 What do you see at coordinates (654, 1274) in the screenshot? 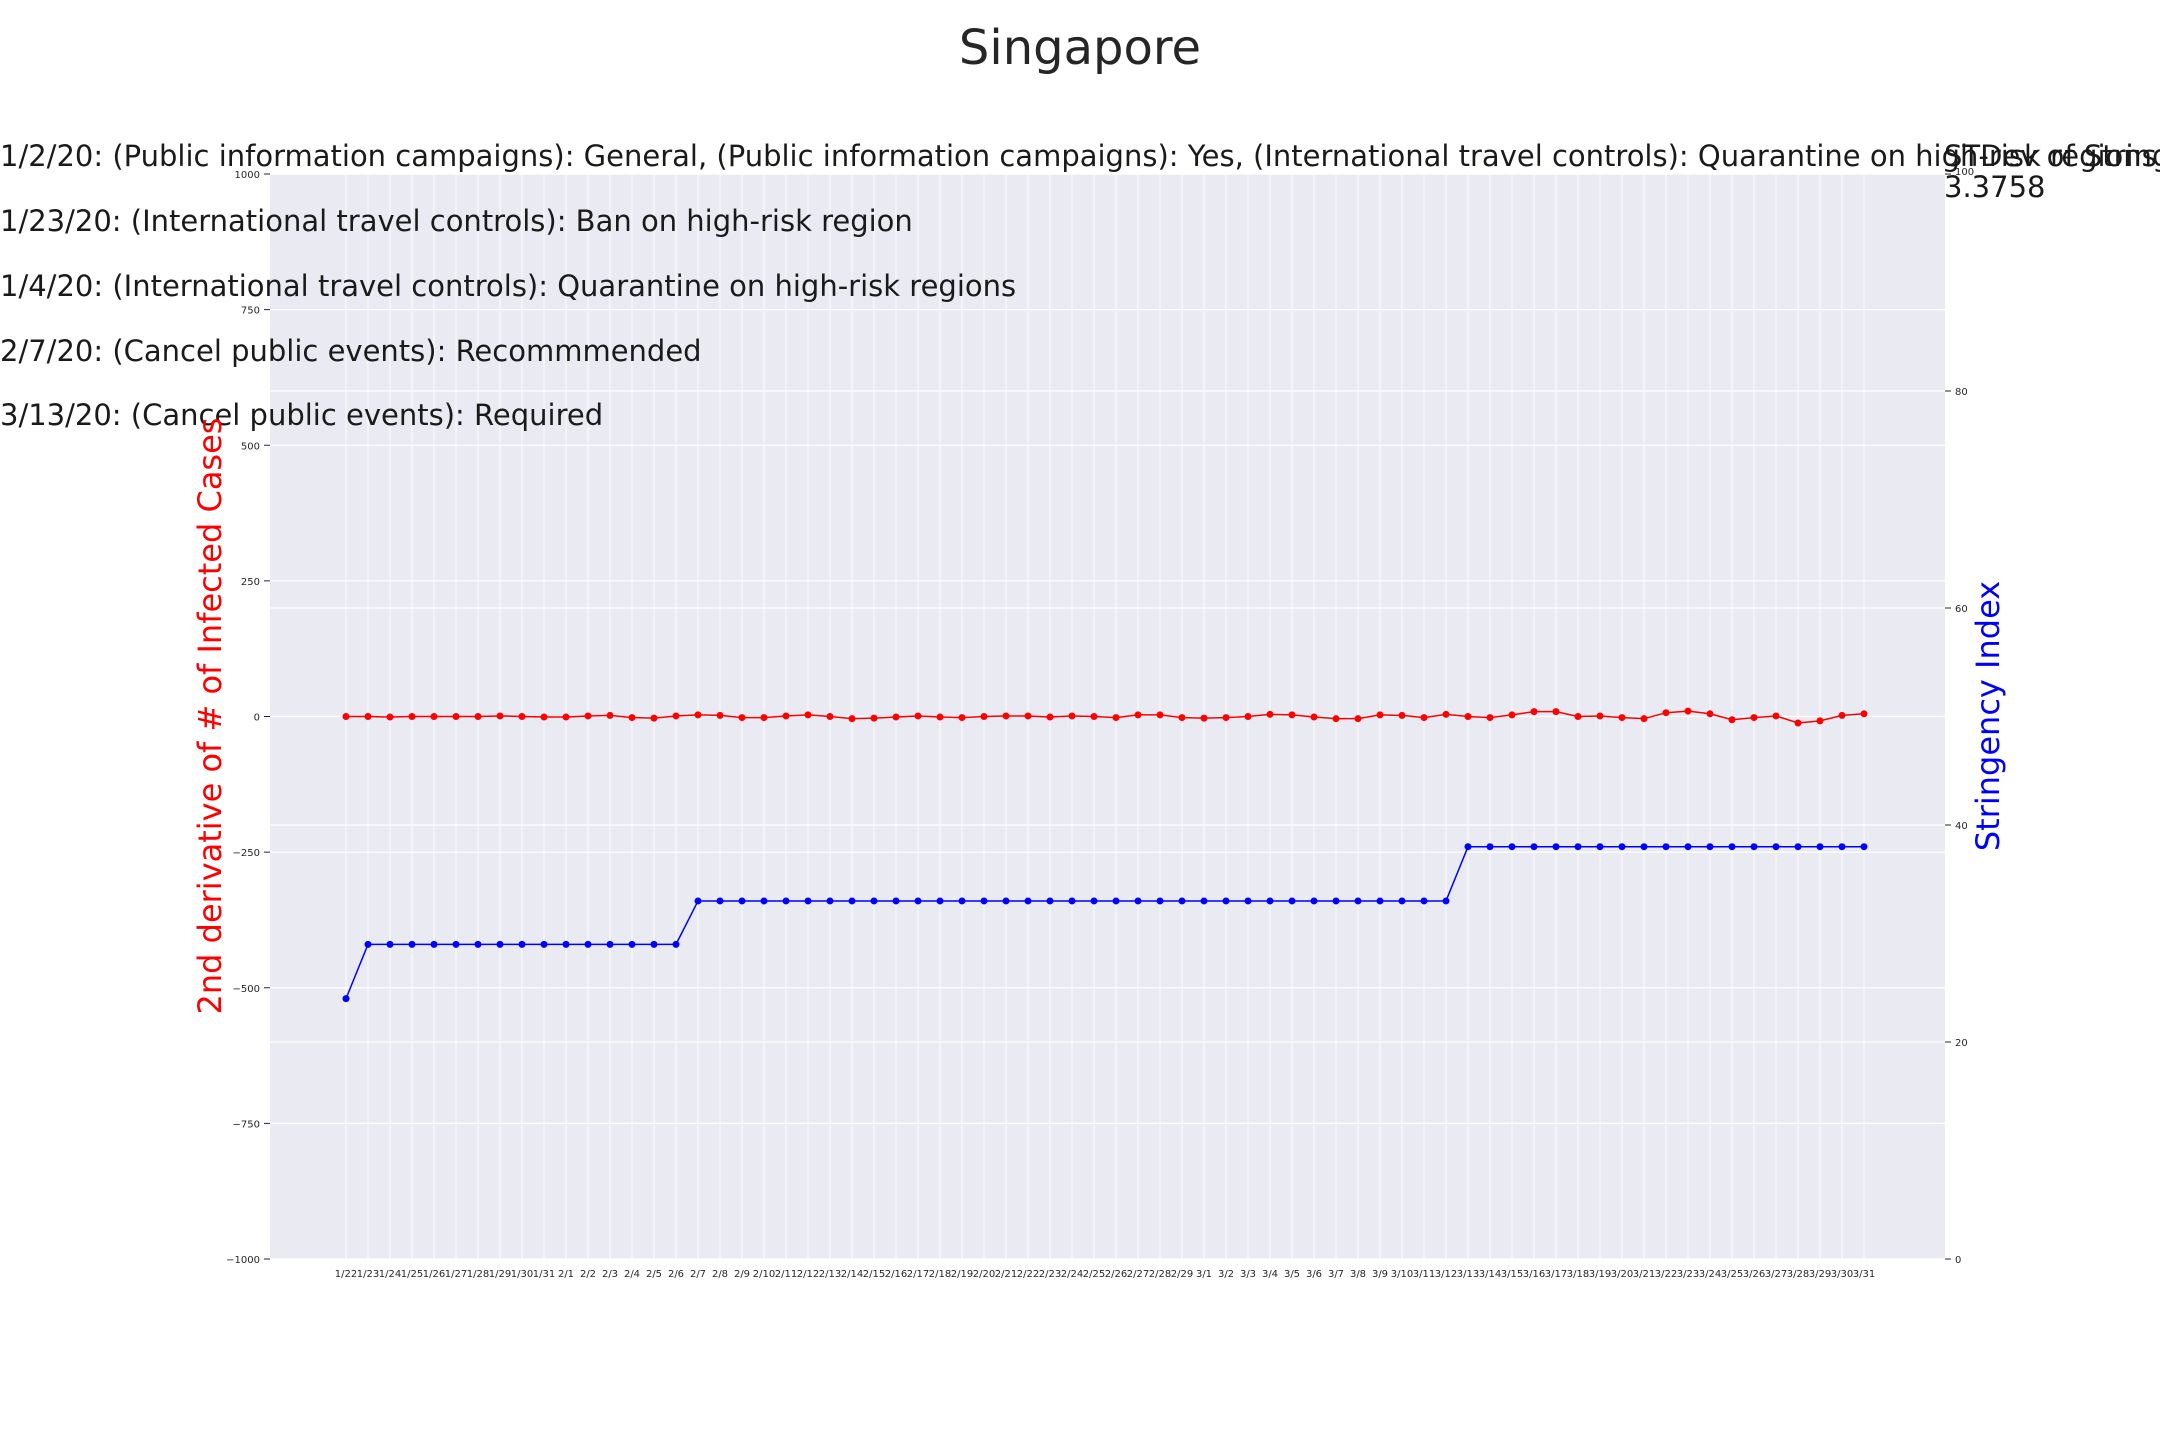
I see `x-tick-label: 2/5` at bounding box center [654, 1274].